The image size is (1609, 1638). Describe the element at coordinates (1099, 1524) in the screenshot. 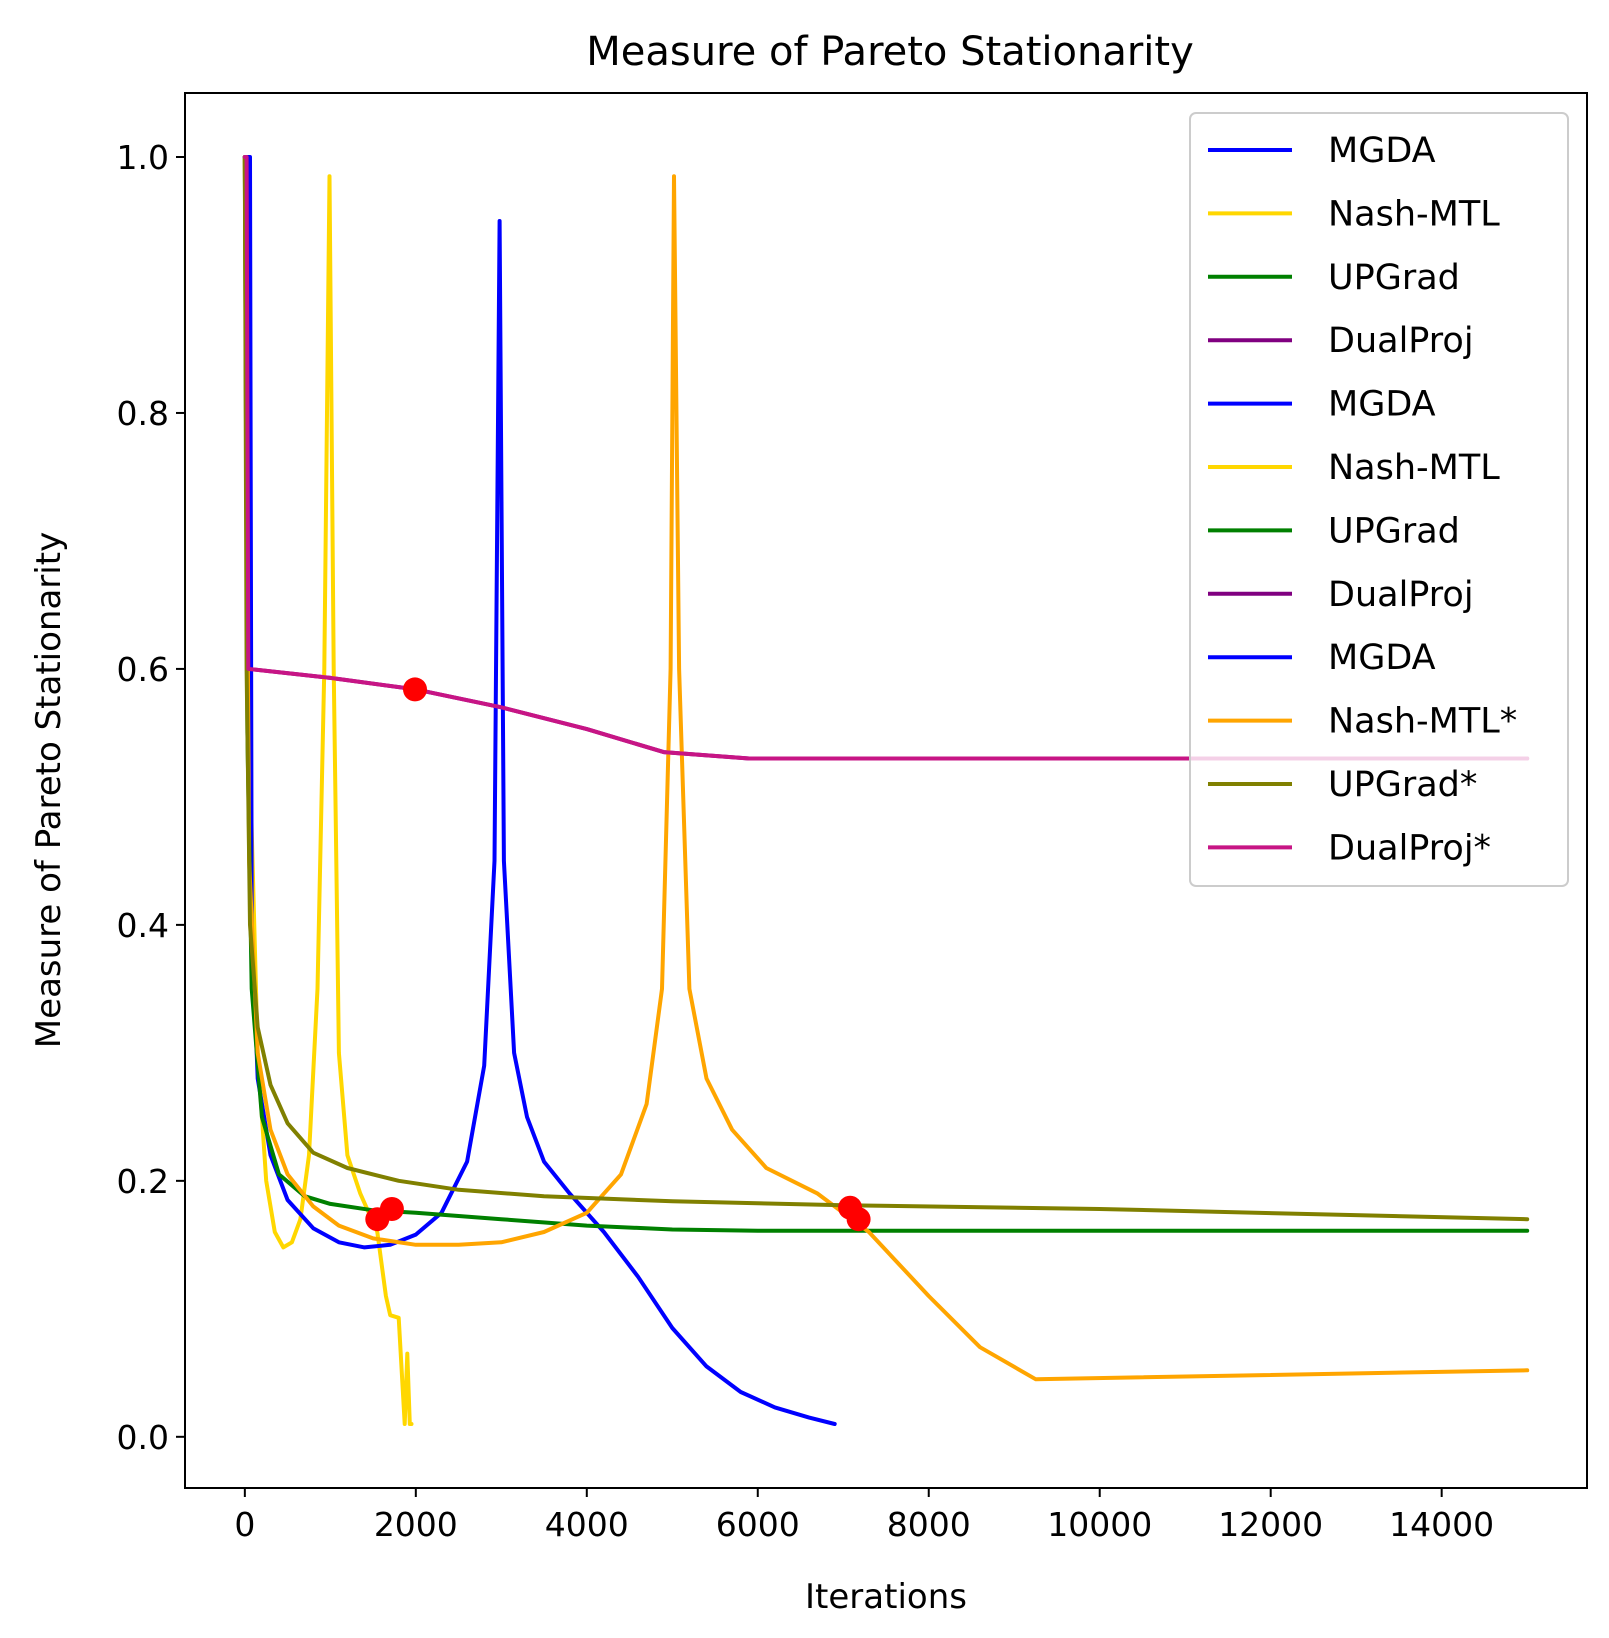

I see `x-tick-label: 10000` at that location.